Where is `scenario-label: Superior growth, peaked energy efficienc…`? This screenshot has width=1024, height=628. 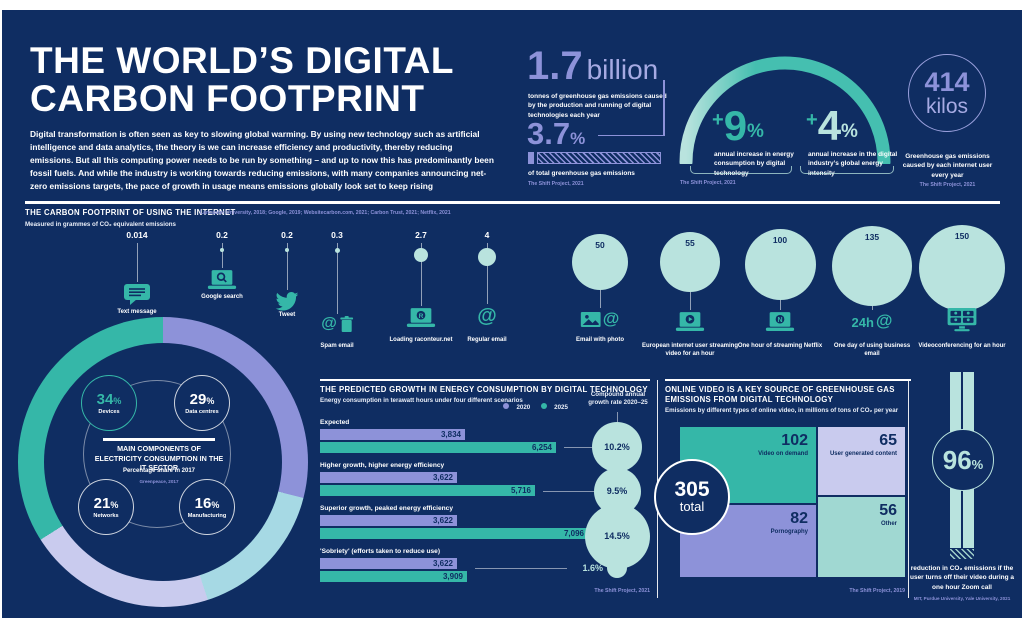
scenario-label: Superior growth, peaked energy efficienc… is located at coordinates (387, 508).